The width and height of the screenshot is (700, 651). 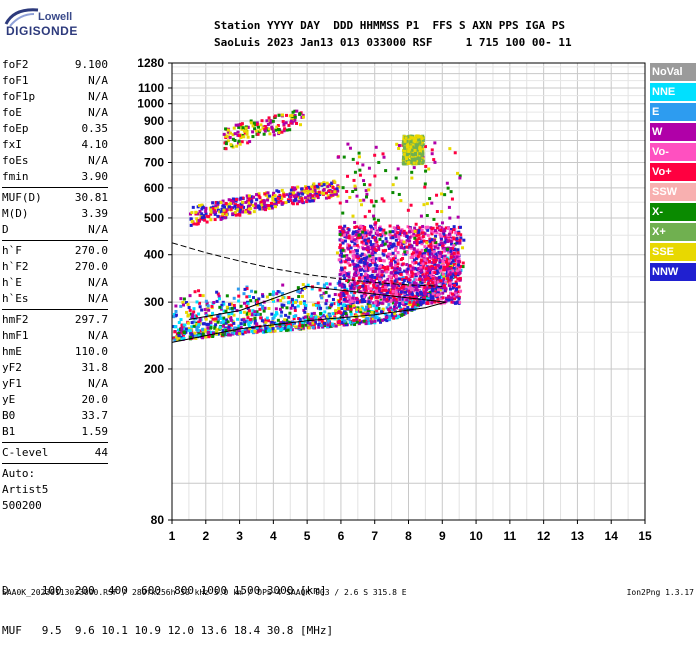 I want to click on param-row: fxI 4.10, so click(x=55, y=145).